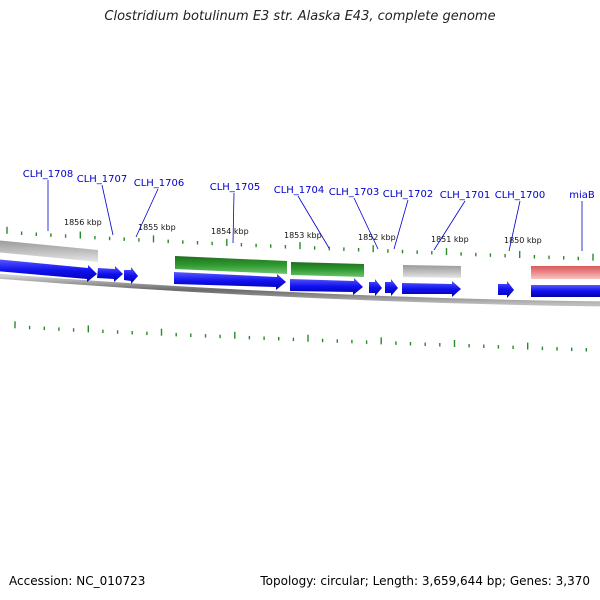 The image size is (600, 600). What do you see at coordinates (565, 272) in the screenshot?
I see `pseudogene-feature-pink` at bounding box center [565, 272].